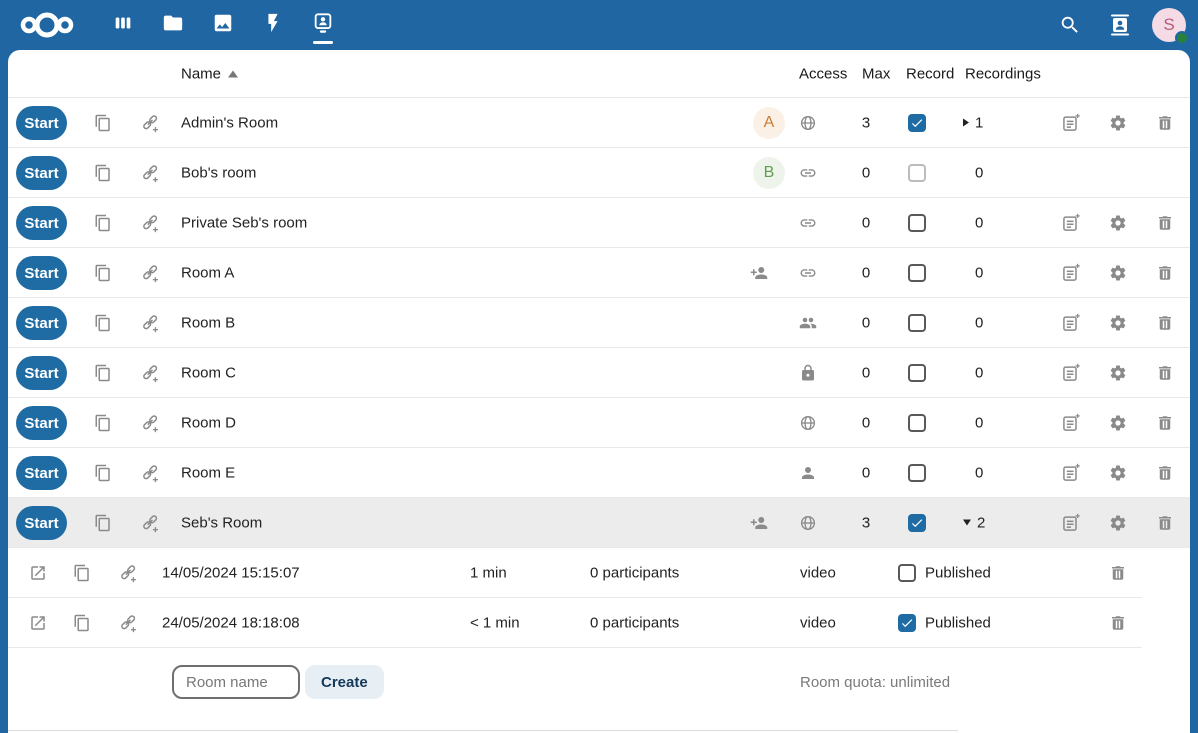 This screenshot has height=733, width=1198. What do you see at coordinates (208, 322) in the screenshot?
I see `room-name: Room B` at bounding box center [208, 322].